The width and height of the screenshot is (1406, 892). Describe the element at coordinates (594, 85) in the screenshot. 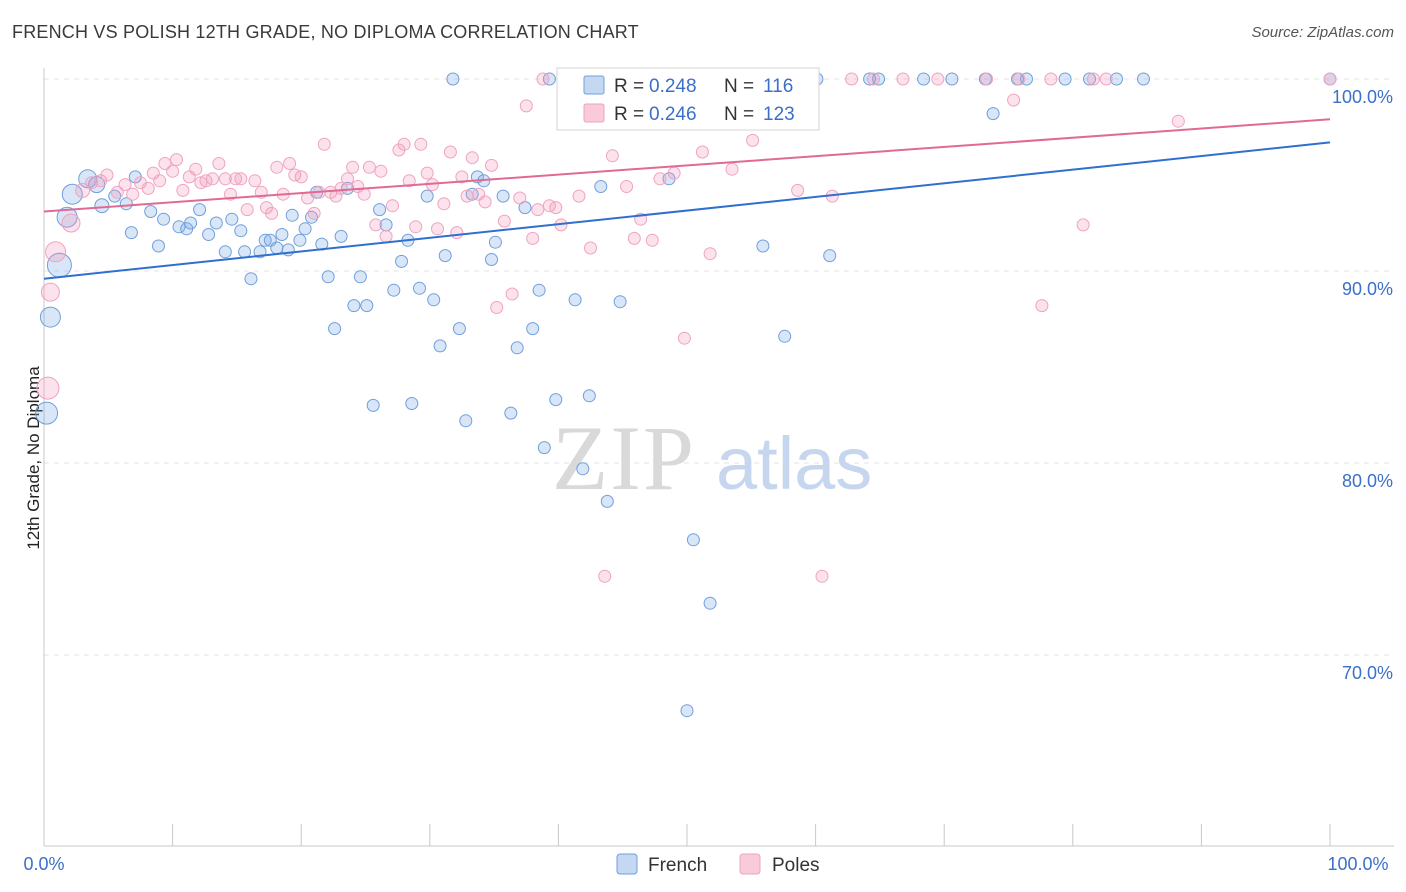

I see `legend-swatch-french` at that location.